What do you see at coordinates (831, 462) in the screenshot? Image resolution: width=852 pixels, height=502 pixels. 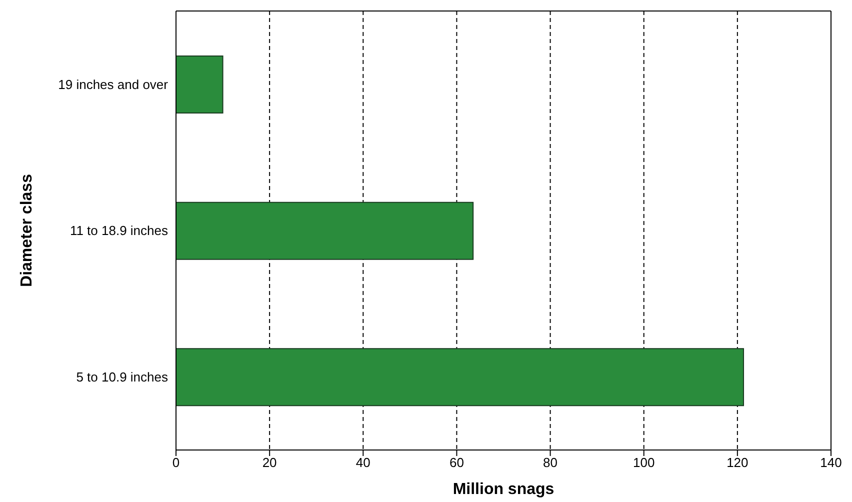 I see `x-tick-label: 140` at bounding box center [831, 462].